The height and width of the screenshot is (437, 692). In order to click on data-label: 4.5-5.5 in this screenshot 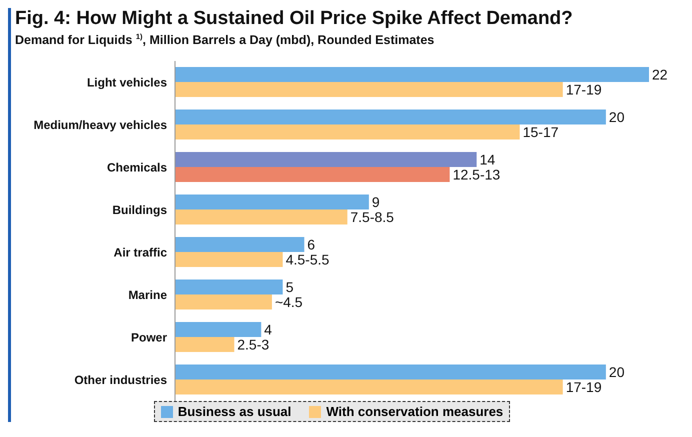, I will do `click(308, 260)`.